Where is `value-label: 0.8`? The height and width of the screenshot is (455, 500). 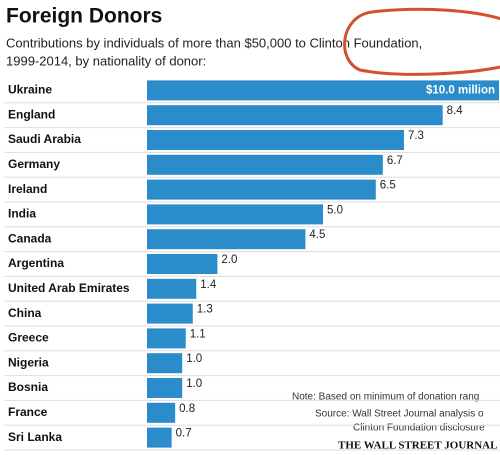 value-label: 0.8 is located at coordinates (187, 409).